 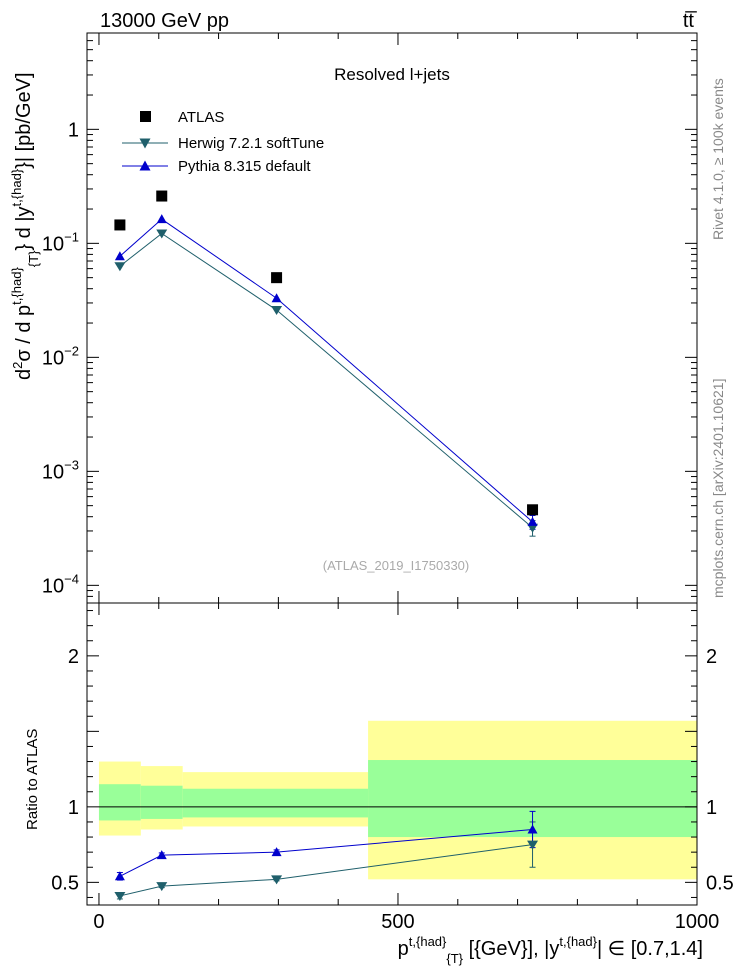 What do you see at coordinates (244, 166) in the screenshot?
I see `legend-pythia-label: Pythia 8.315 default` at bounding box center [244, 166].